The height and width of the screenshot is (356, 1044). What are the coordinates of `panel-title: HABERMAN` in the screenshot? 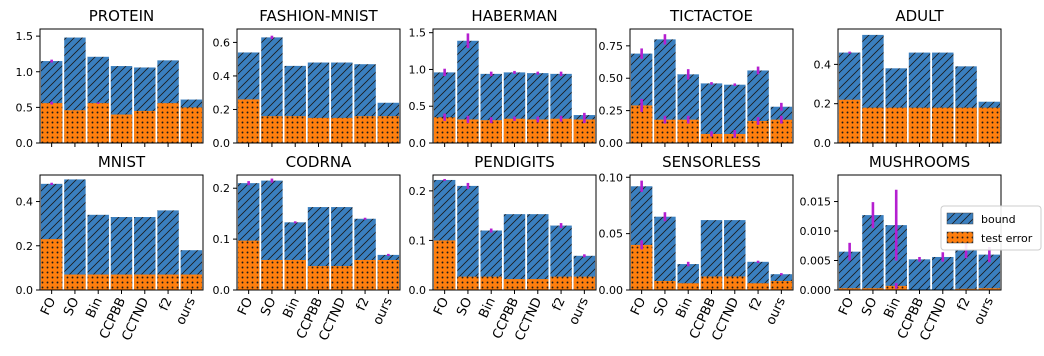 It's located at (514, 16).